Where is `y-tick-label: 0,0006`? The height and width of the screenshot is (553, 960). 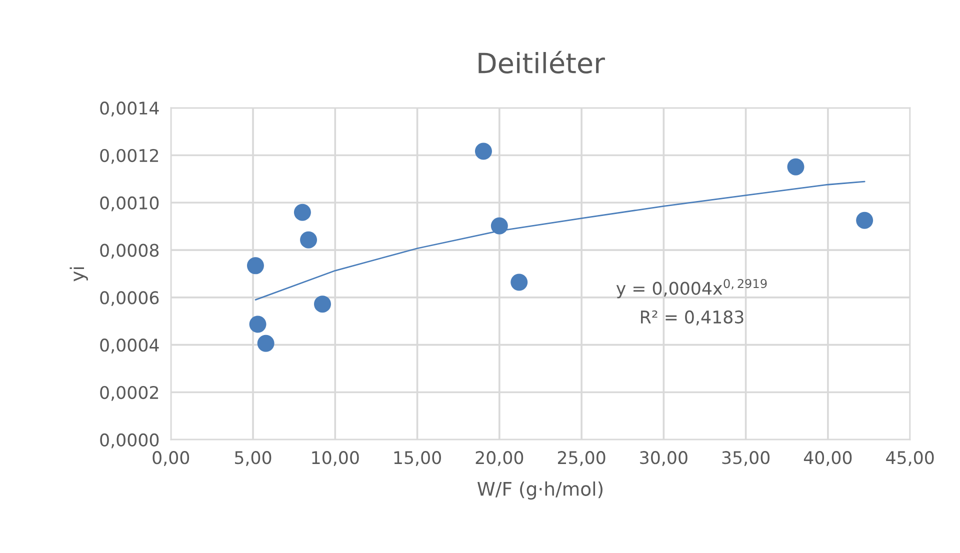 y-tick-label: 0,0006 is located at coordinates (129, 298).